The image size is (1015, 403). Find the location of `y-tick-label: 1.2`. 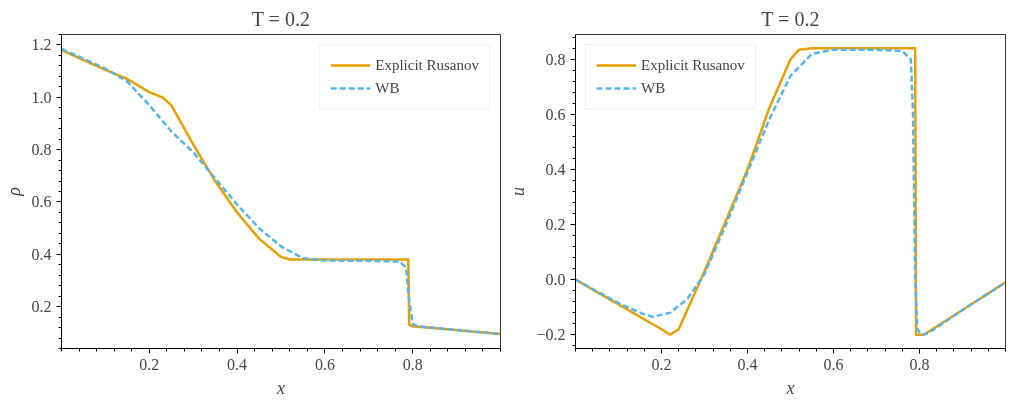

y-tick-label: 1.2 is located at coordinates (41, 45).